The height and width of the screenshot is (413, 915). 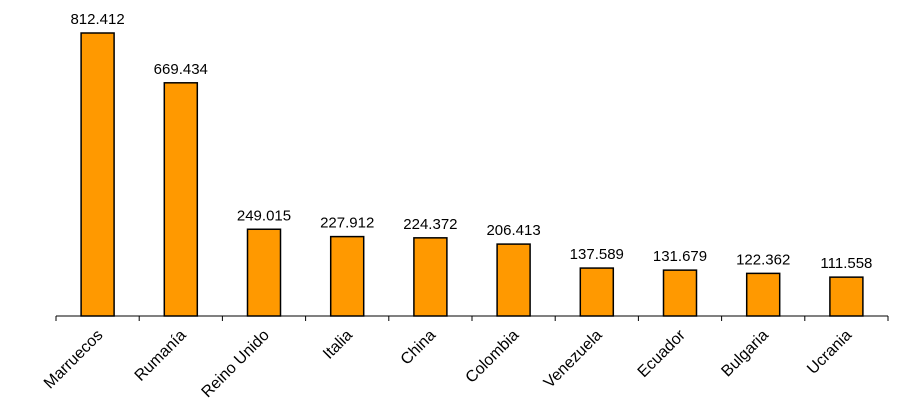 I want to click on category-label: Colombia, so click(x=493, y=357).